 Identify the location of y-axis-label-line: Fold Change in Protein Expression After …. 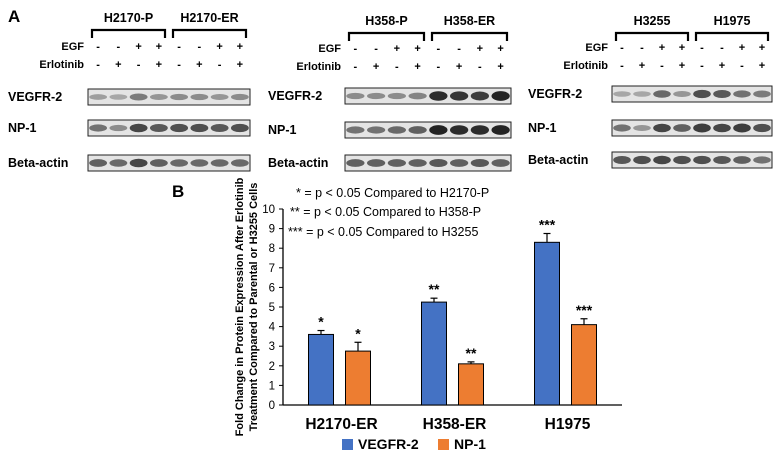
(240, 306).